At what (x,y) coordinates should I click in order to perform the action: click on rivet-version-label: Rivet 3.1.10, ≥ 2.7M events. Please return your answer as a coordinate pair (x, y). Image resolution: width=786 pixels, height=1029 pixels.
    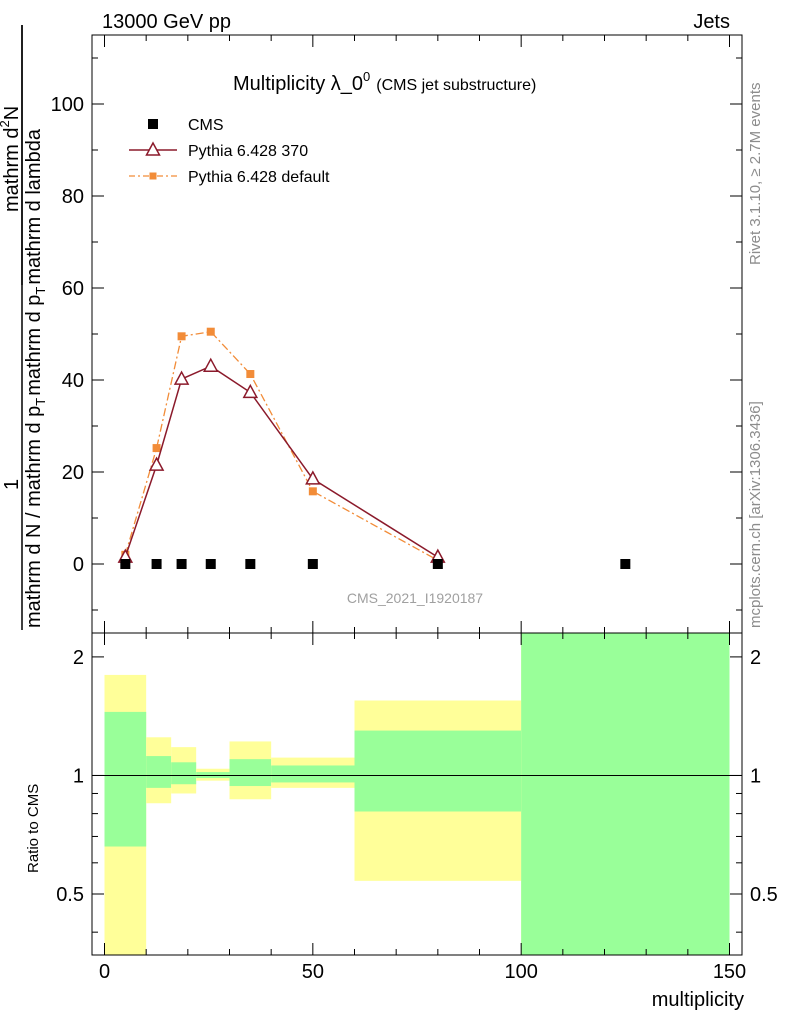
    Looking at the image, I should click on (755, 174).